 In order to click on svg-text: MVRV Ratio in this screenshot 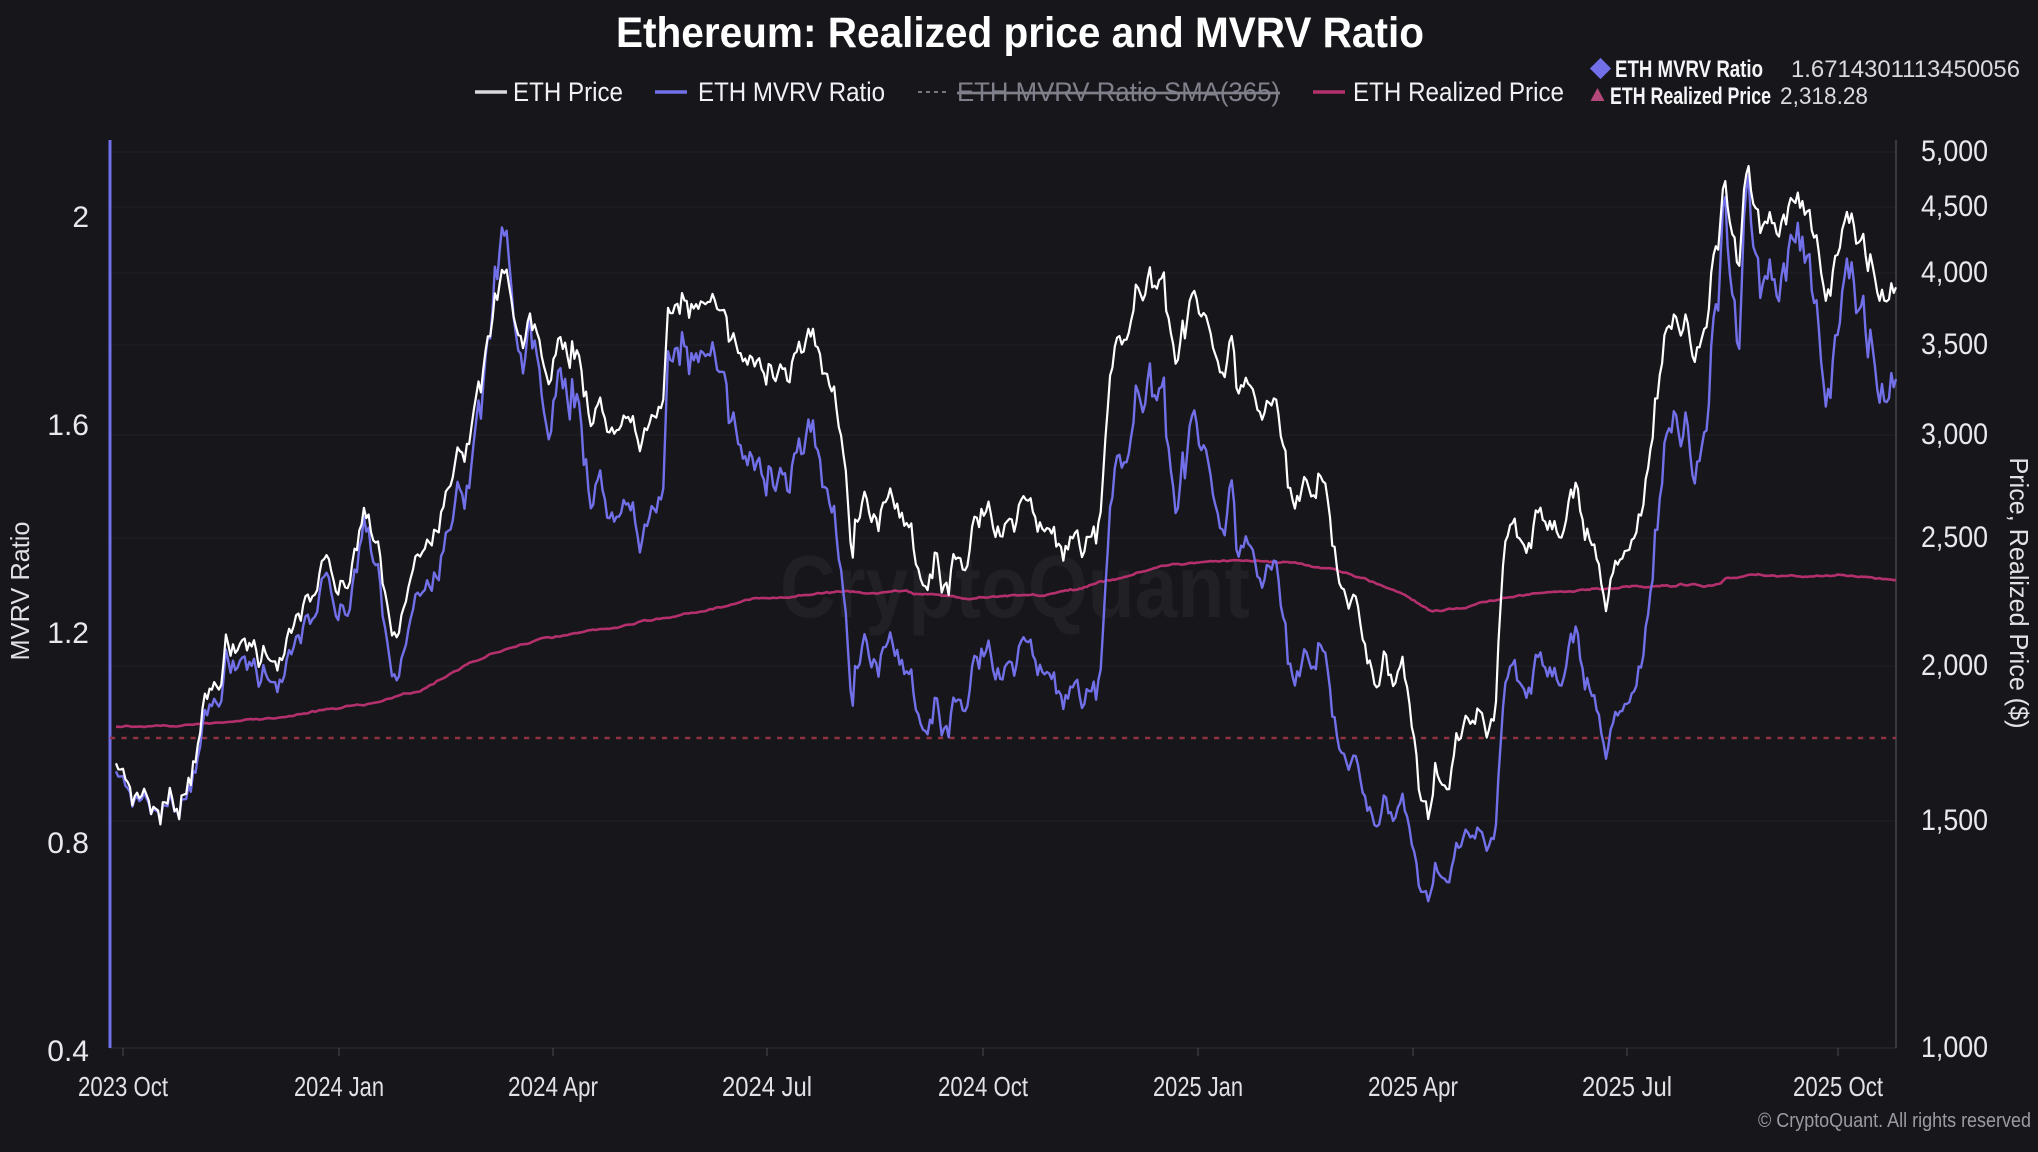, I will do `click(20, 591)`.